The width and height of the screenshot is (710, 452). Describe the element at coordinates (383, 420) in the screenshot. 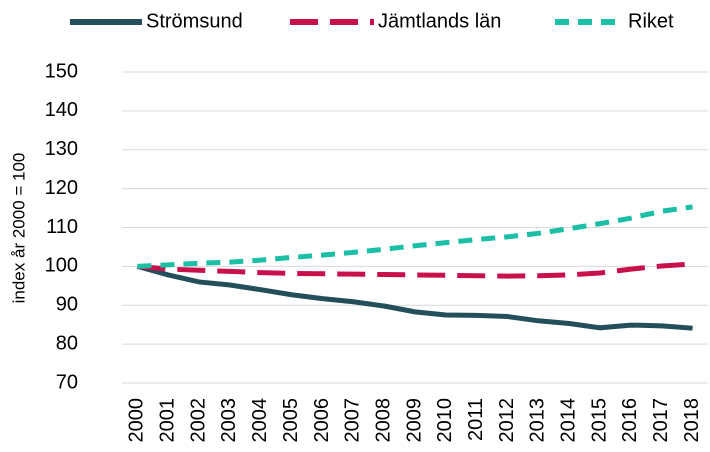

I see `x-tick-label: 2008` at that location.